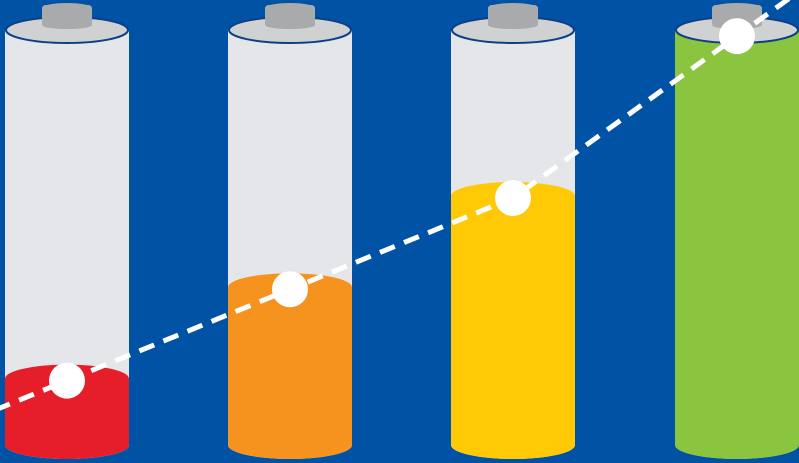  What do you see at coordinates (67, 244) in the screenshot?
I see `battery-body` at bounding box center [67, 244].